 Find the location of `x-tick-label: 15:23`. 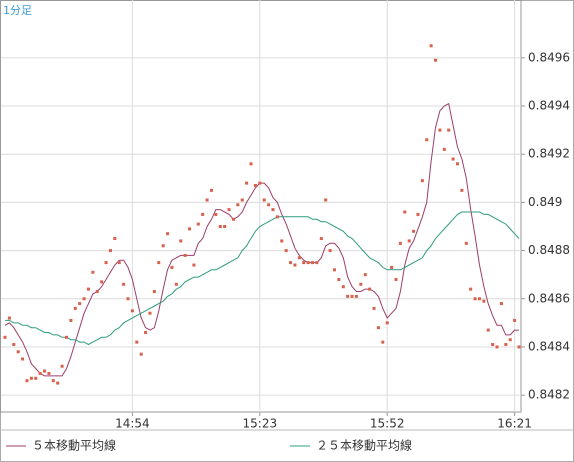

x-tick-label: 15:23 is located at coordinates (260, 424).